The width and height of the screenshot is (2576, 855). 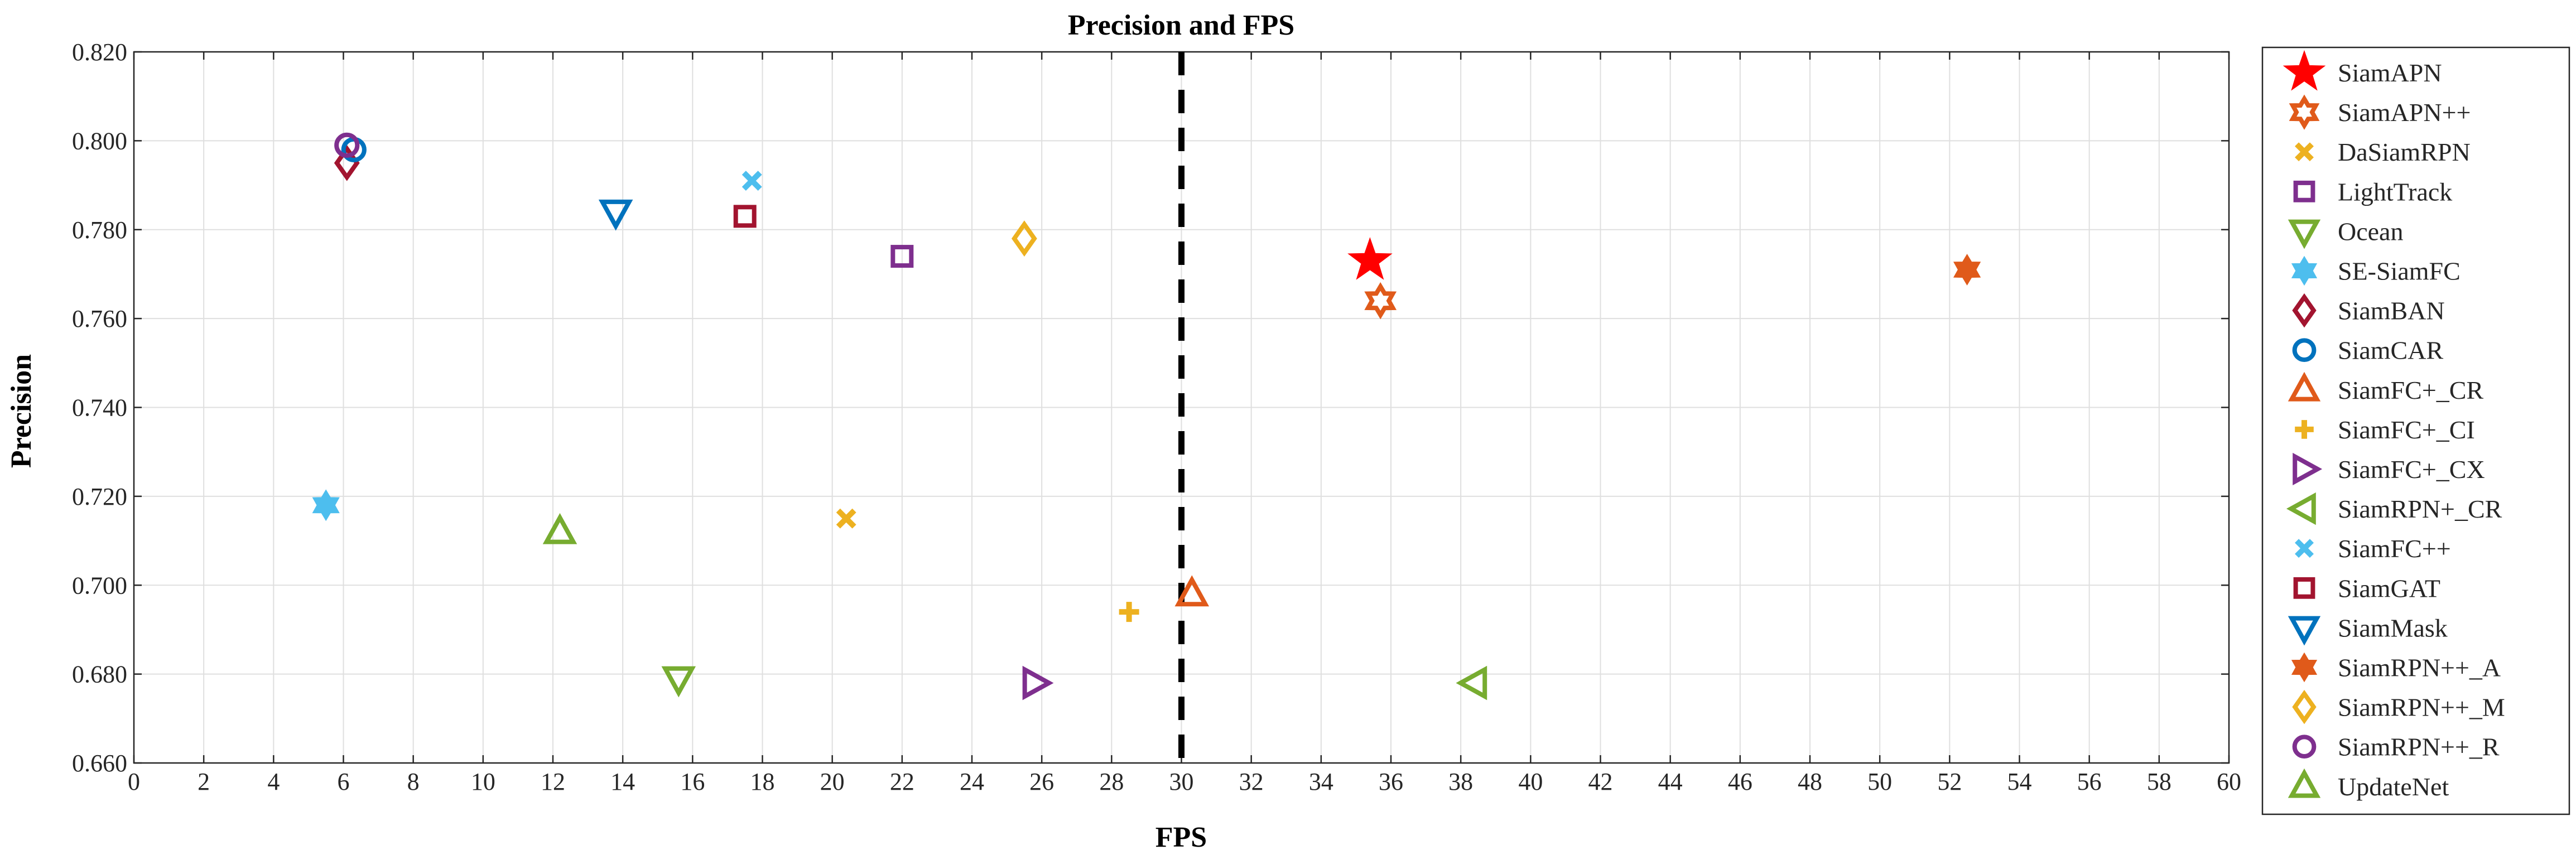 What do you see at coordinates (2305, 387) in the screenshot?
I see `legend-marker-siamfc-cr` at bounding box center [2305, 387].